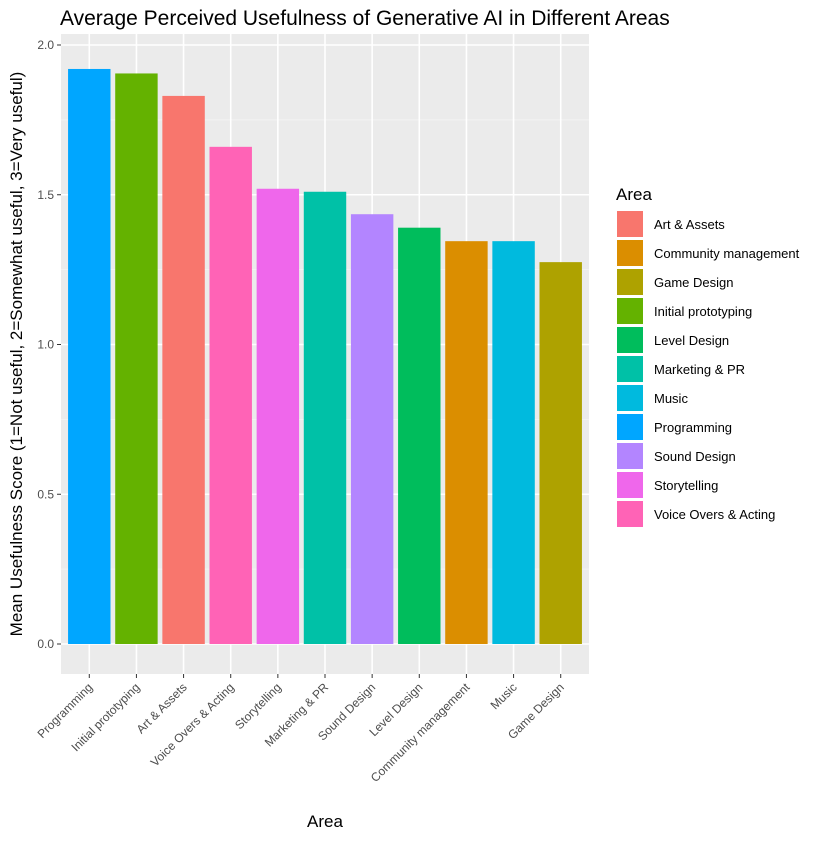 The width and height of the screenshot is (840, 845). Describe the element at coordinates (325, 821) in the screenshot. I see `x-axis-title: Area` at that location.